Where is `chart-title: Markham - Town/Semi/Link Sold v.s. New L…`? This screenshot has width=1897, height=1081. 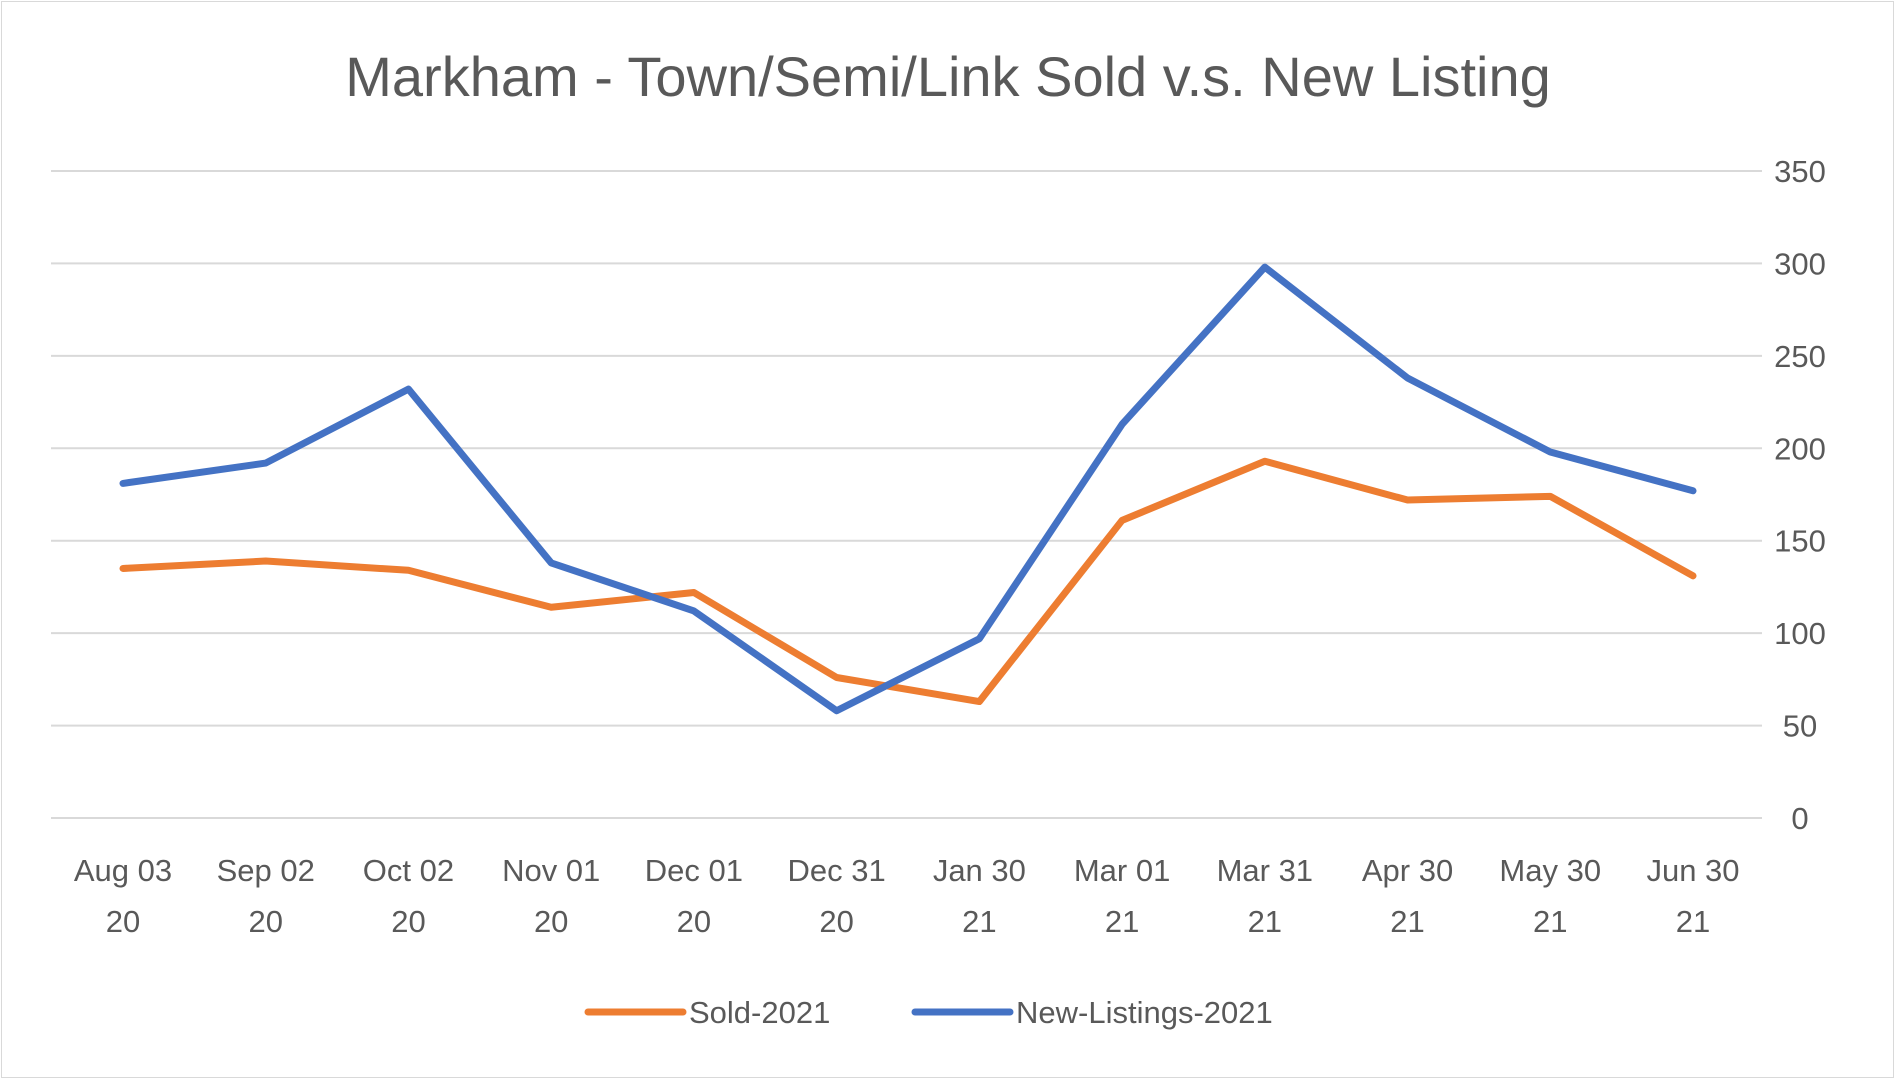 chart-title: Markham - Town/Semi/Link Sold v.s. New L… is located at coordinates (947, 76).